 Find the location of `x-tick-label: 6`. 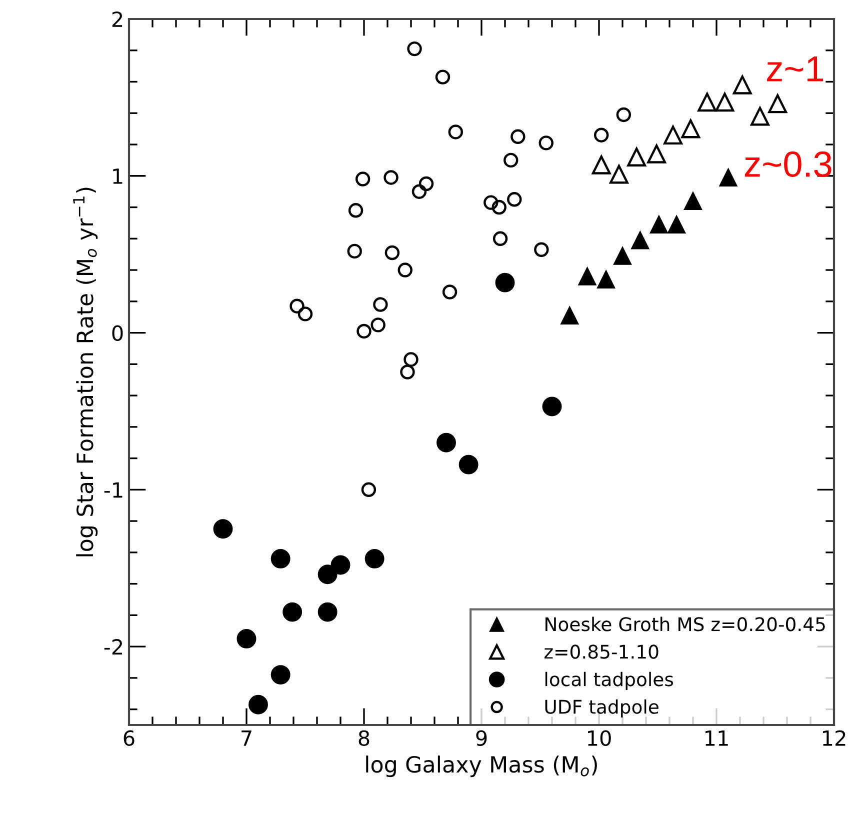

x-tick-label: 6 is located at coordinates (129, 738).